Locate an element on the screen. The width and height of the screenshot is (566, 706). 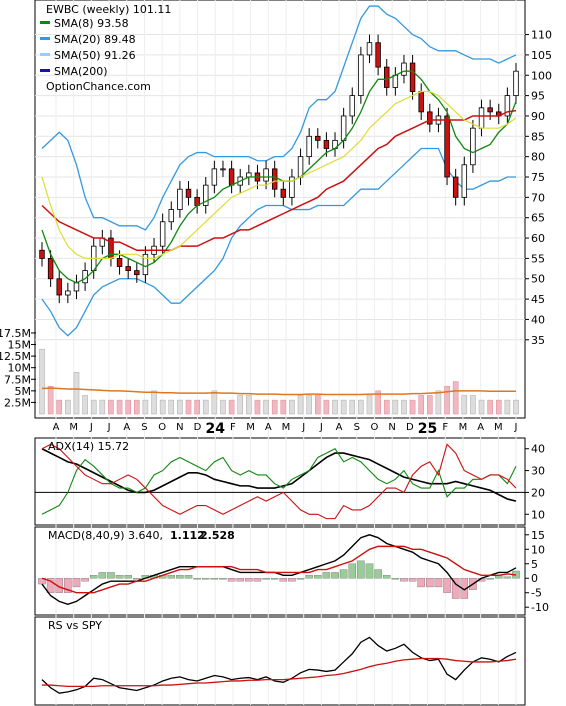
price-tick-label: 70 is located at coordinates (538, 197).